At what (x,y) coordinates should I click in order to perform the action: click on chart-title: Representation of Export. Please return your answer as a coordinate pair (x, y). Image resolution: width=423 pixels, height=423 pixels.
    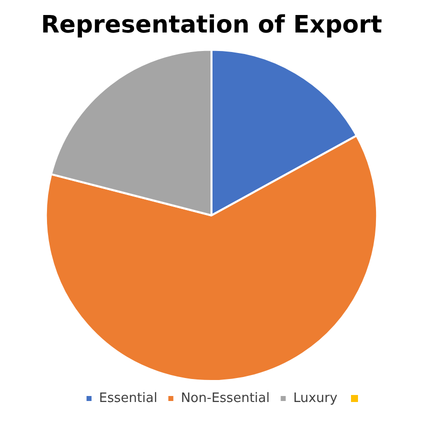
    Looking at the image, I should click on (211, 24).